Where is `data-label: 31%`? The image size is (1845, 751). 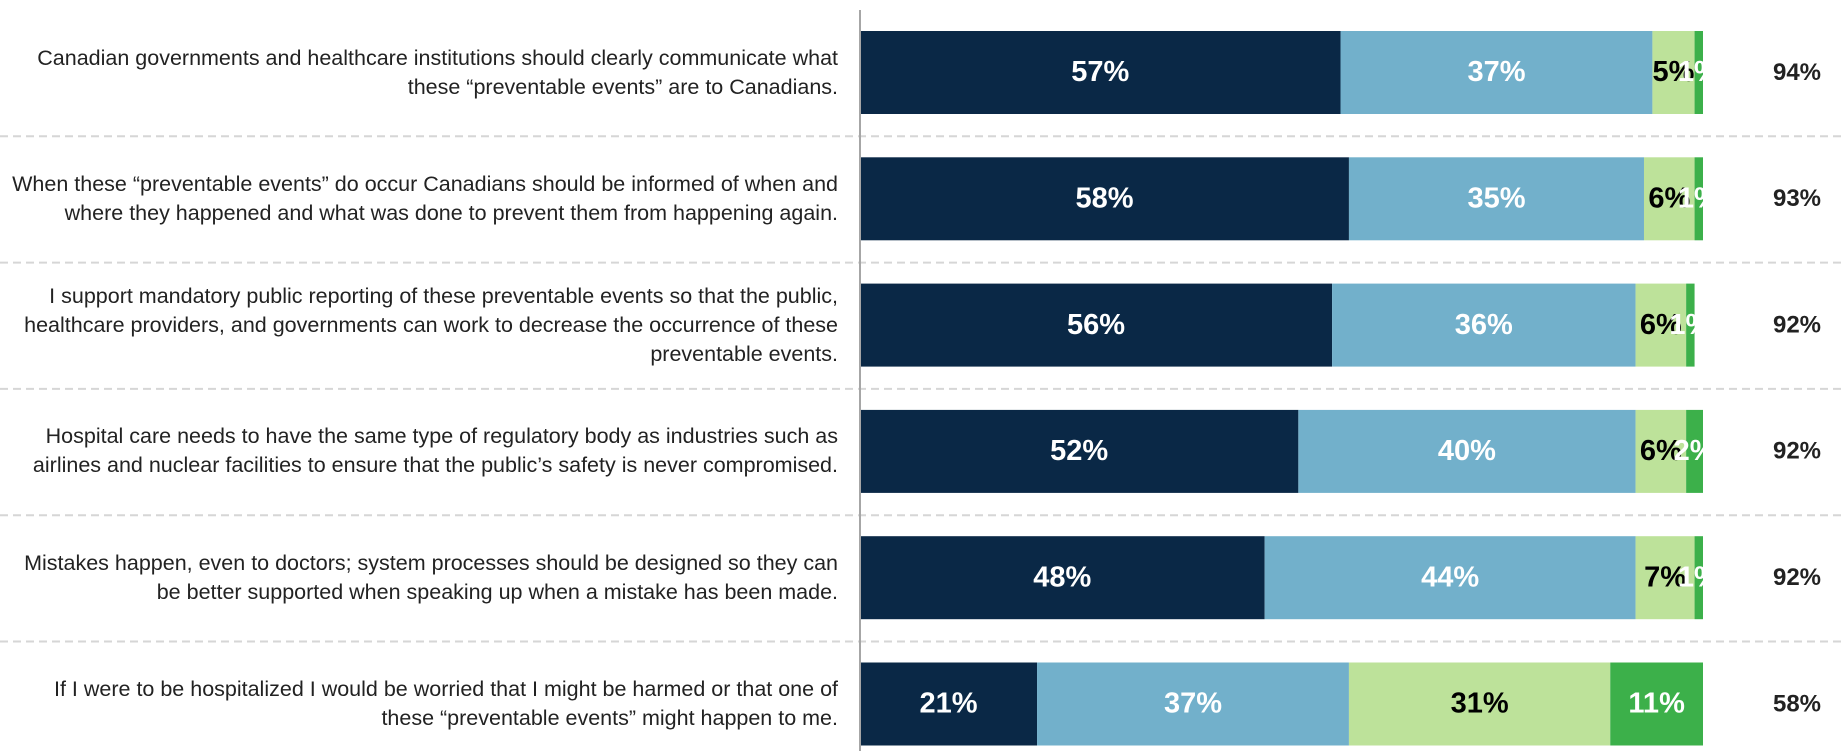 data-label: 31% is located at coordinates (1480, 704).